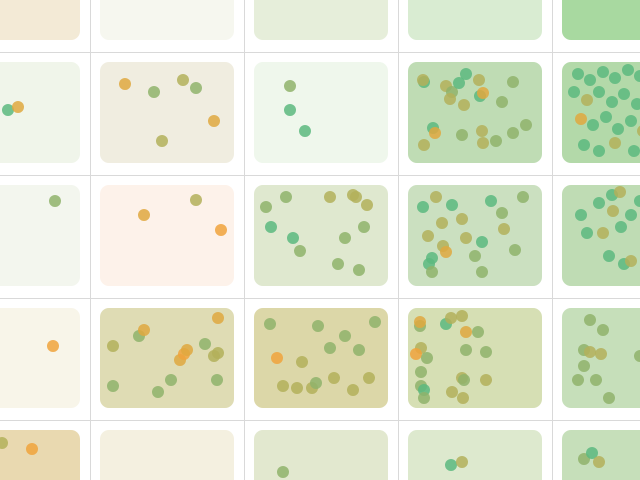  Describe the element at coordinates (167, 26) in the screenshot. I see `facet-cell-r0-c1` at that location.